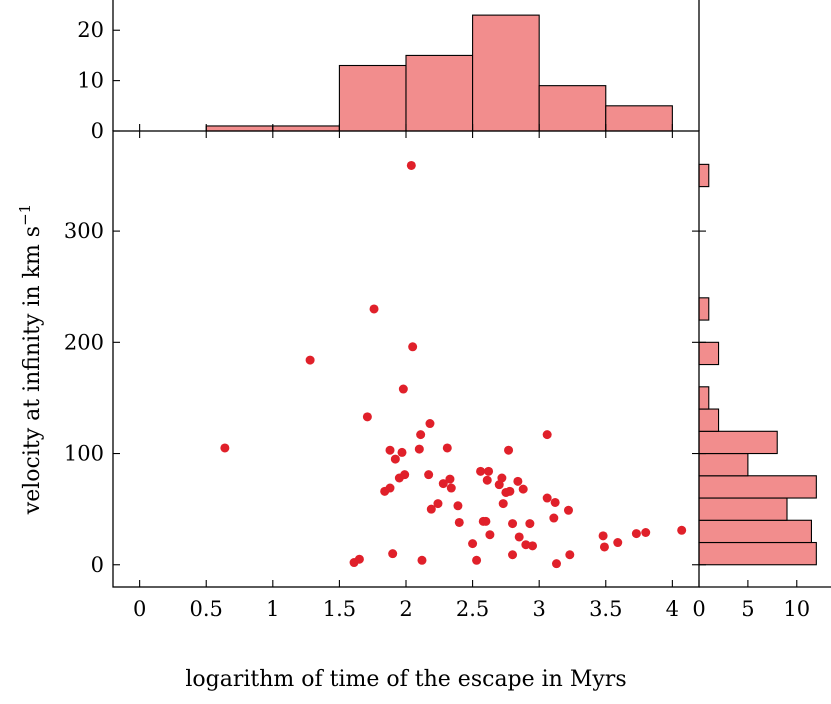 The image size is (831, 704). What do you see at coordinates (761, 392) in the screenshot?
I see `right-histogram: 0 5 10` at bounding box center [761, 392].